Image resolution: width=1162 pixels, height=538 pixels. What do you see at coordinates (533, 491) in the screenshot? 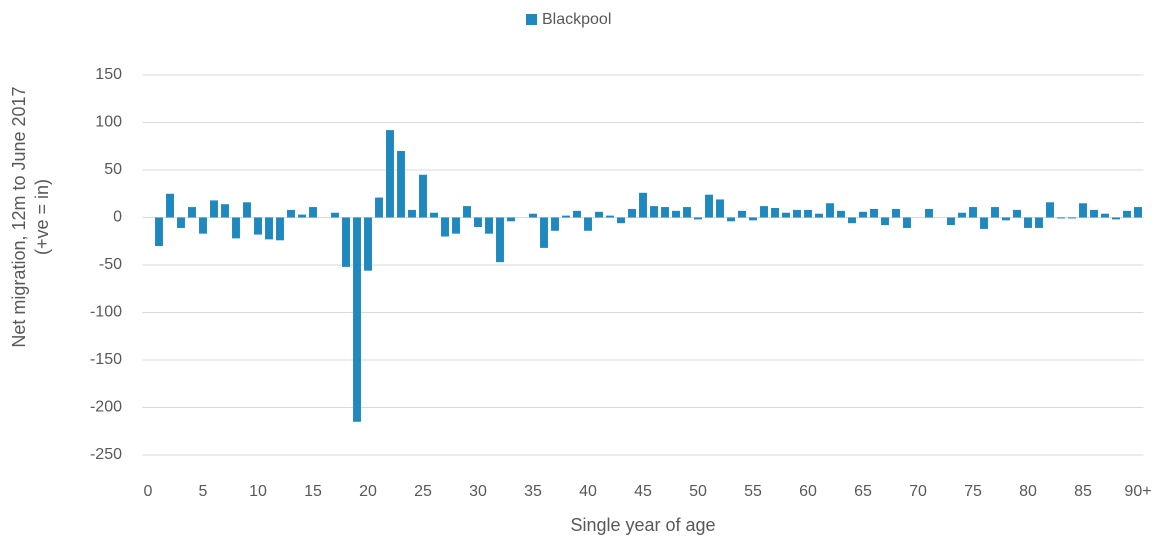
I see `x-tick-label: 35` at bounding box center [533, 491].